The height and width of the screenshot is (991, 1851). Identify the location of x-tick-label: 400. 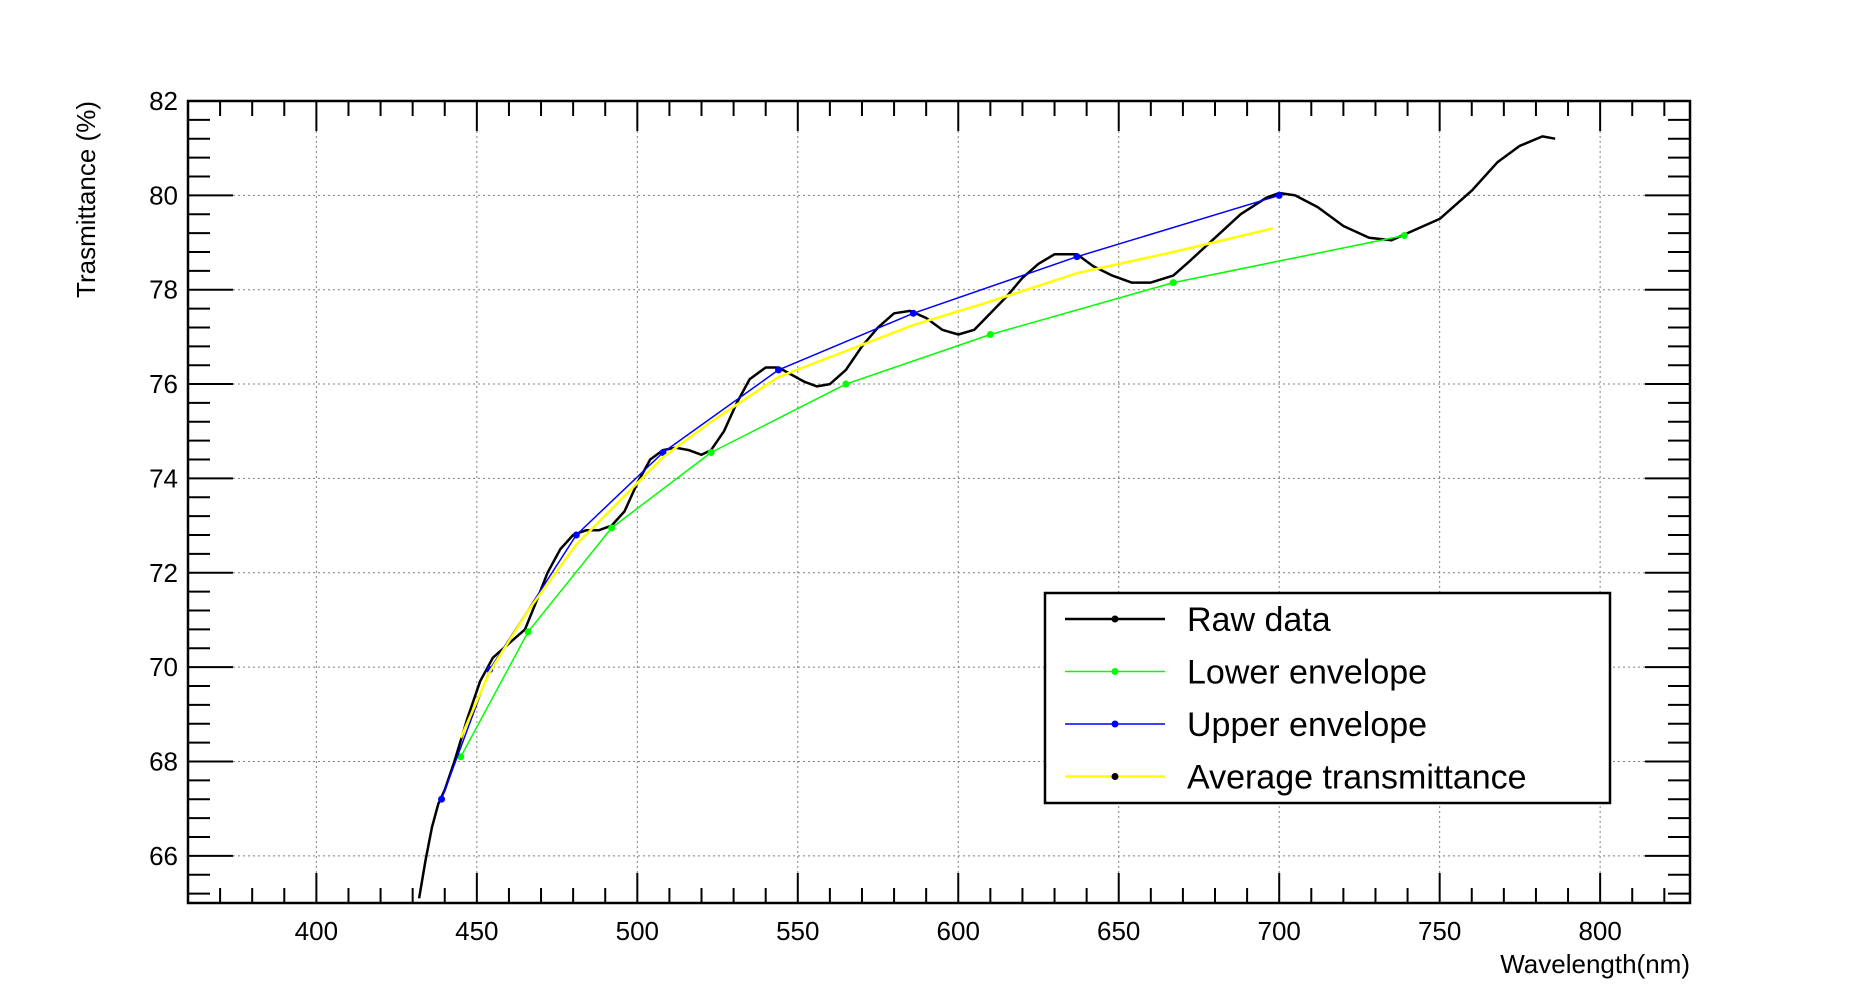
(316, 931).